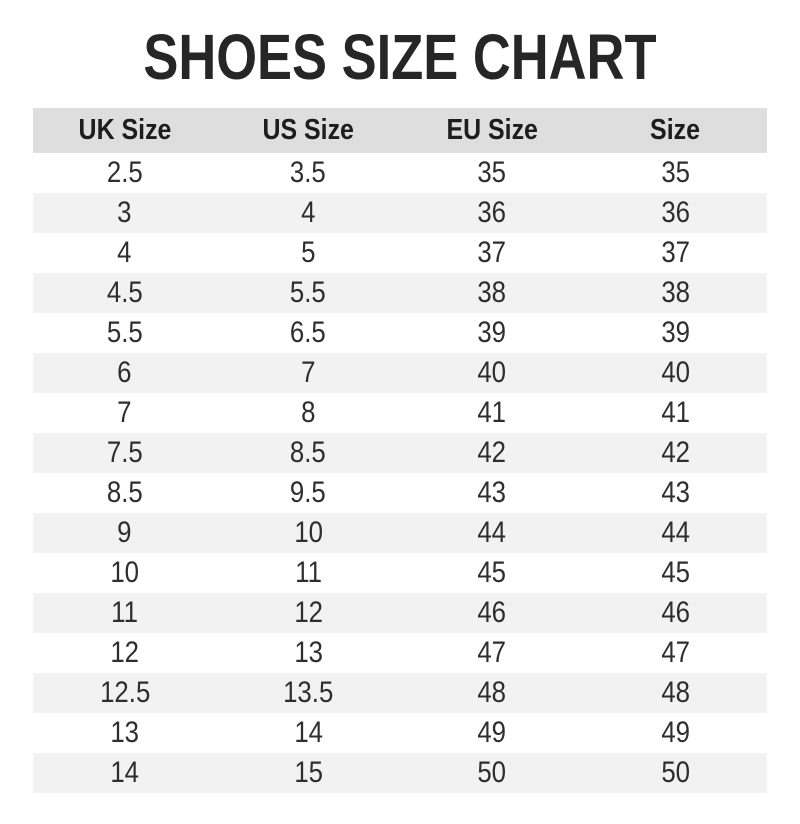  I want to click on table-row: 7.5 8.5 42 42, so click(400, 453).